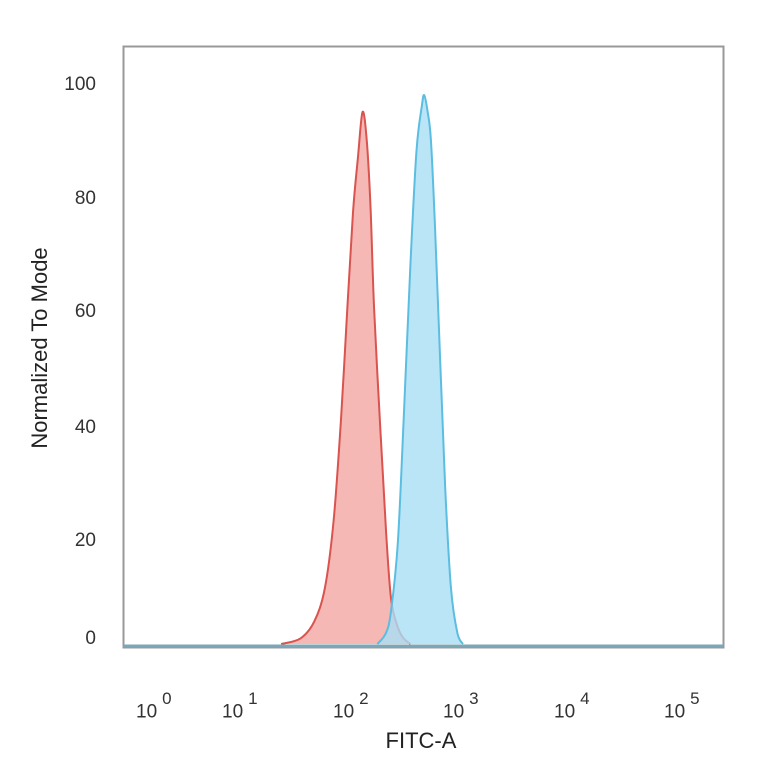  I want to click on ytick-100: 100, so click(80, 84).